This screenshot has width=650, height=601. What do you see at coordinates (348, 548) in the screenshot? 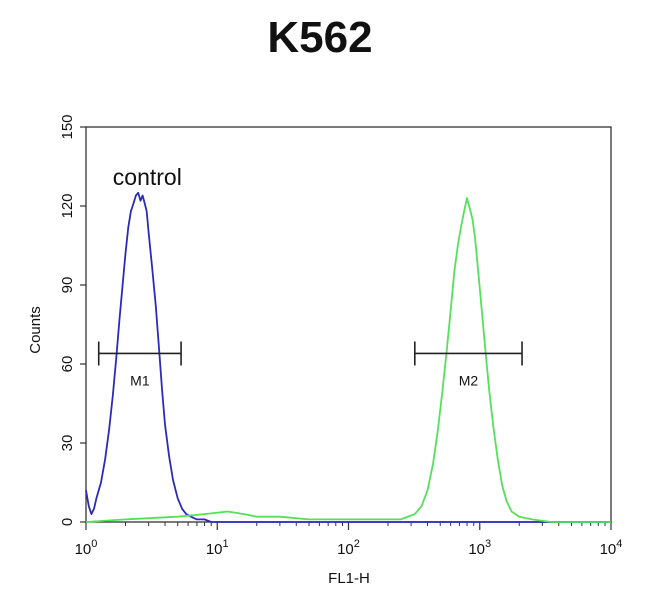
I see `x-tick-label: 10²` at bounding box center [348, 548].